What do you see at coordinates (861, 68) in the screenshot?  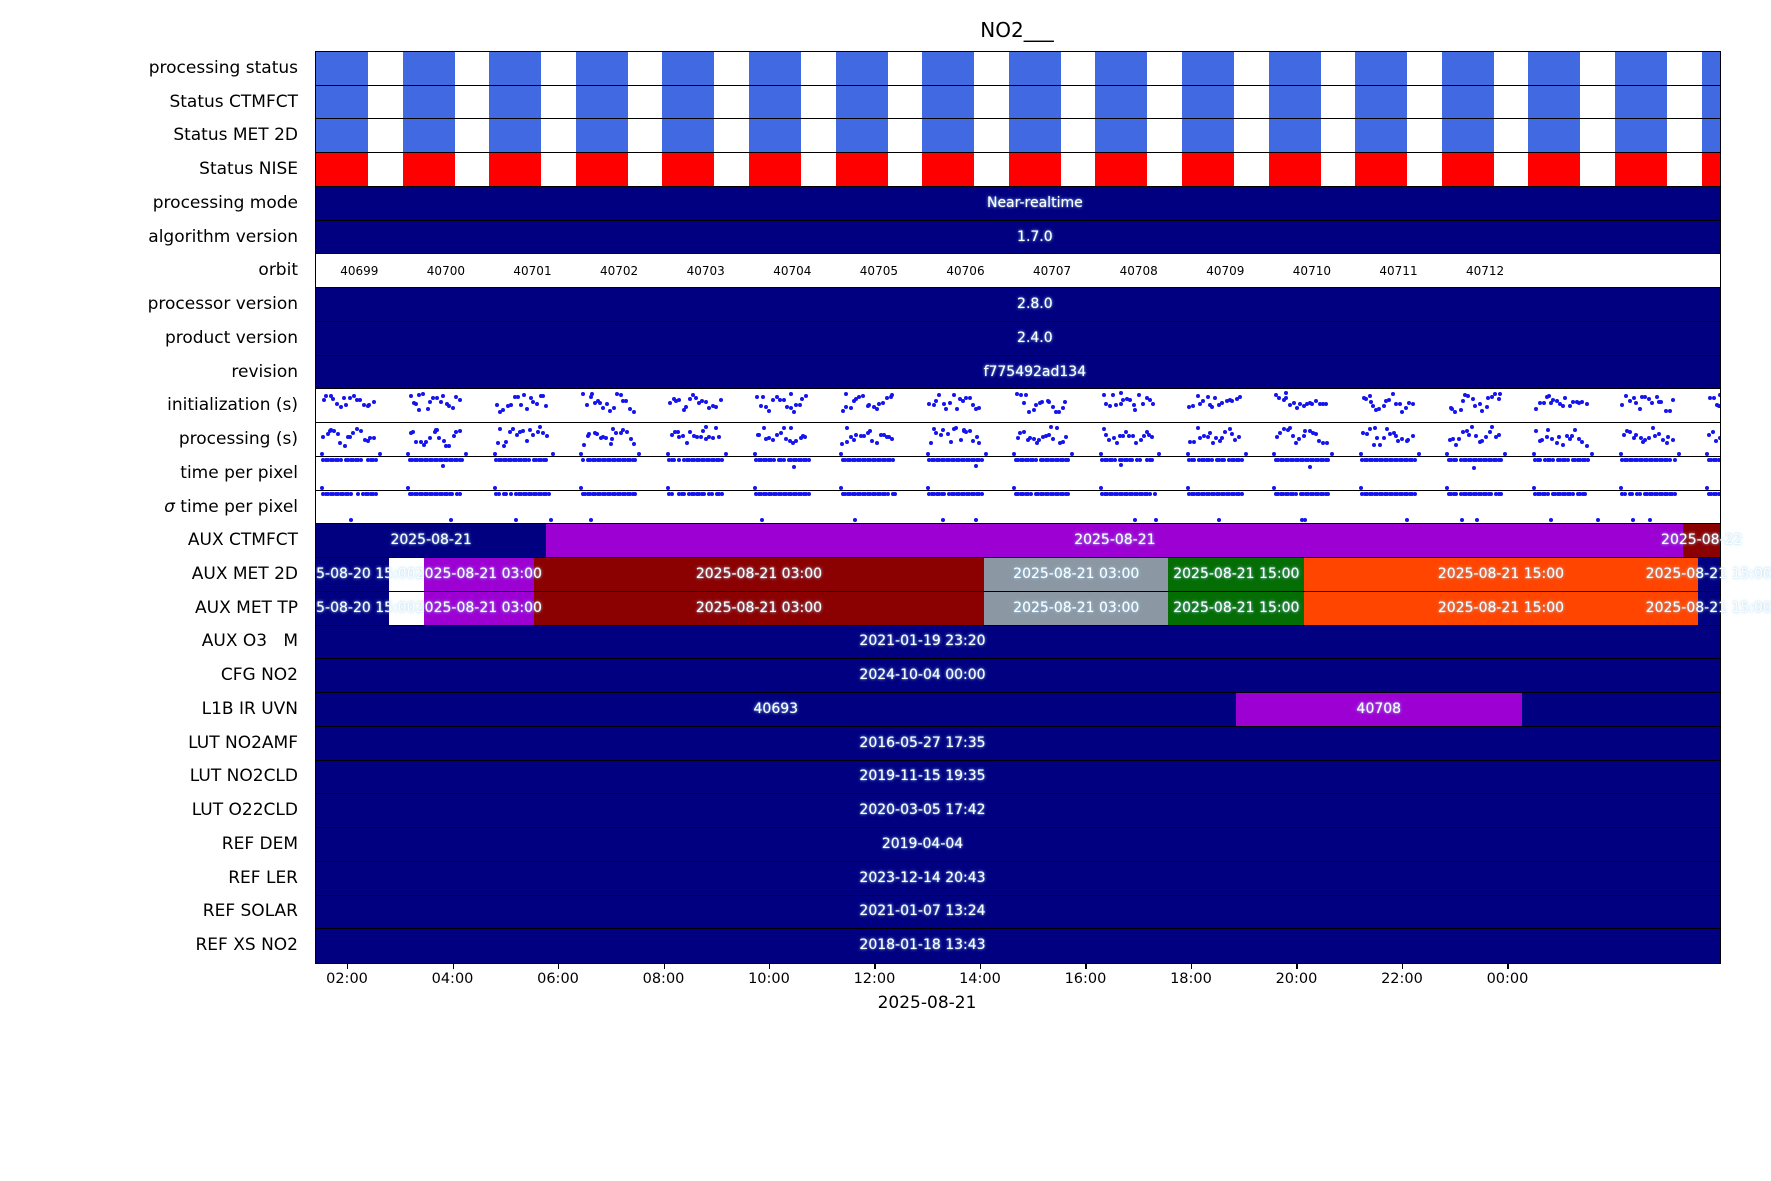 I see `status-block` at bounding box center [861, 68].